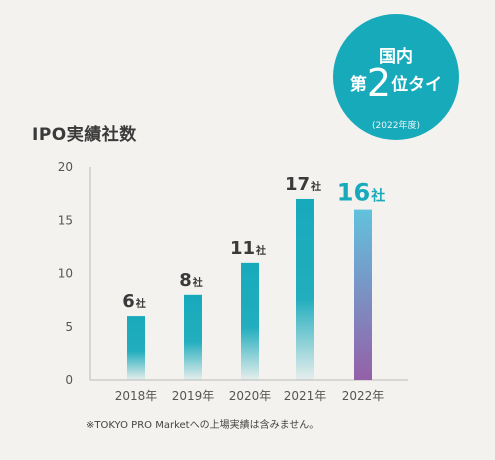 The width and height of the screenshot is (495, 460). Describe the element at coordinates (250, 396) in the screenshot. I see `x-tick-label: 2020年` at that location.